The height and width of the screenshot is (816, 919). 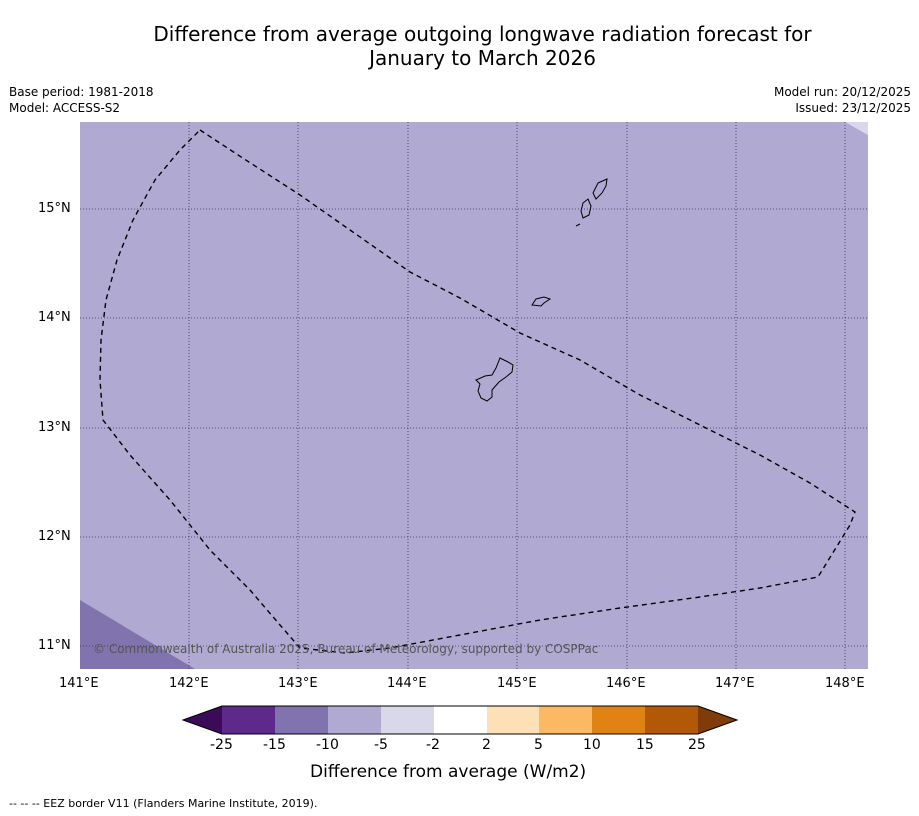 What do you see at coordinates (54, 208) in the screenshot?
I see `lat-label-15: 15°N` at bounding box center [54, 208].